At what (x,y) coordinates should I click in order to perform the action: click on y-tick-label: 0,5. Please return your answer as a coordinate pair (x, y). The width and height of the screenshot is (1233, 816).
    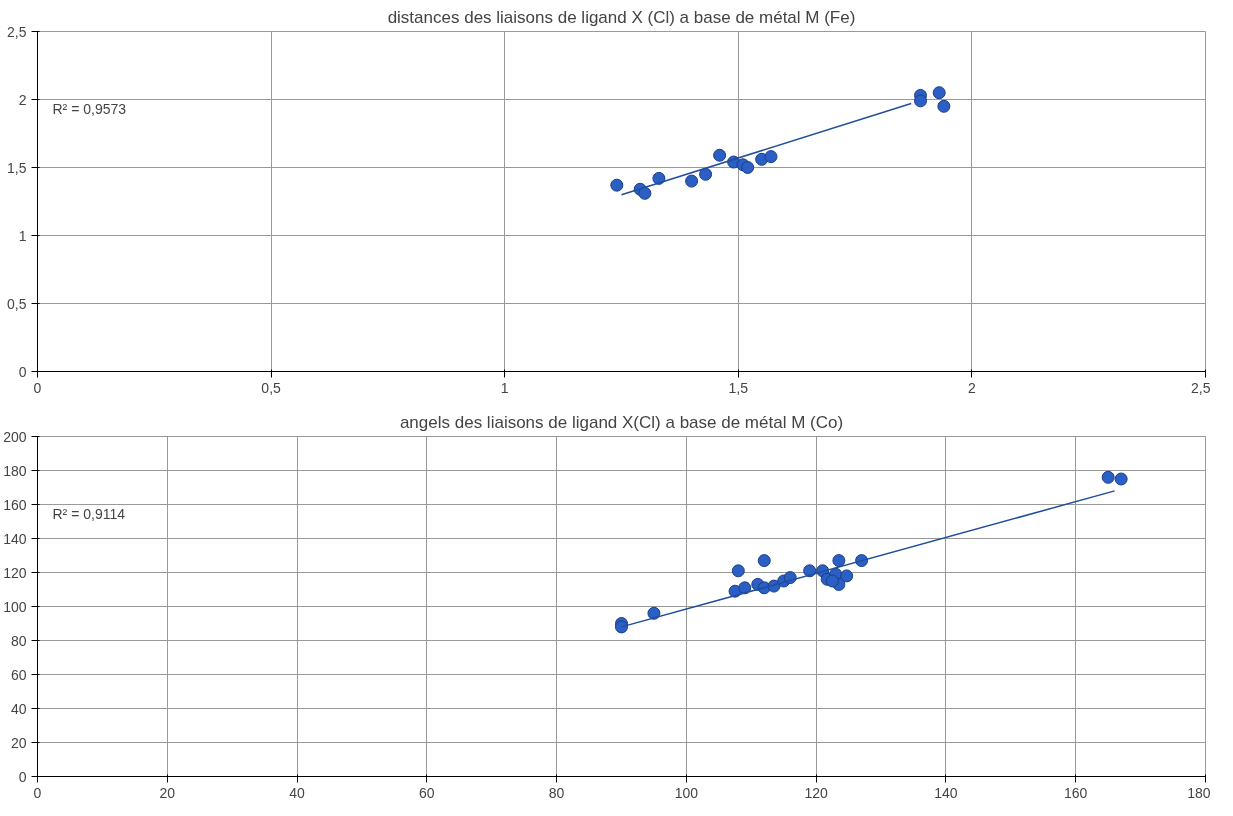
    Looking at the image, I should click on (17, 303).